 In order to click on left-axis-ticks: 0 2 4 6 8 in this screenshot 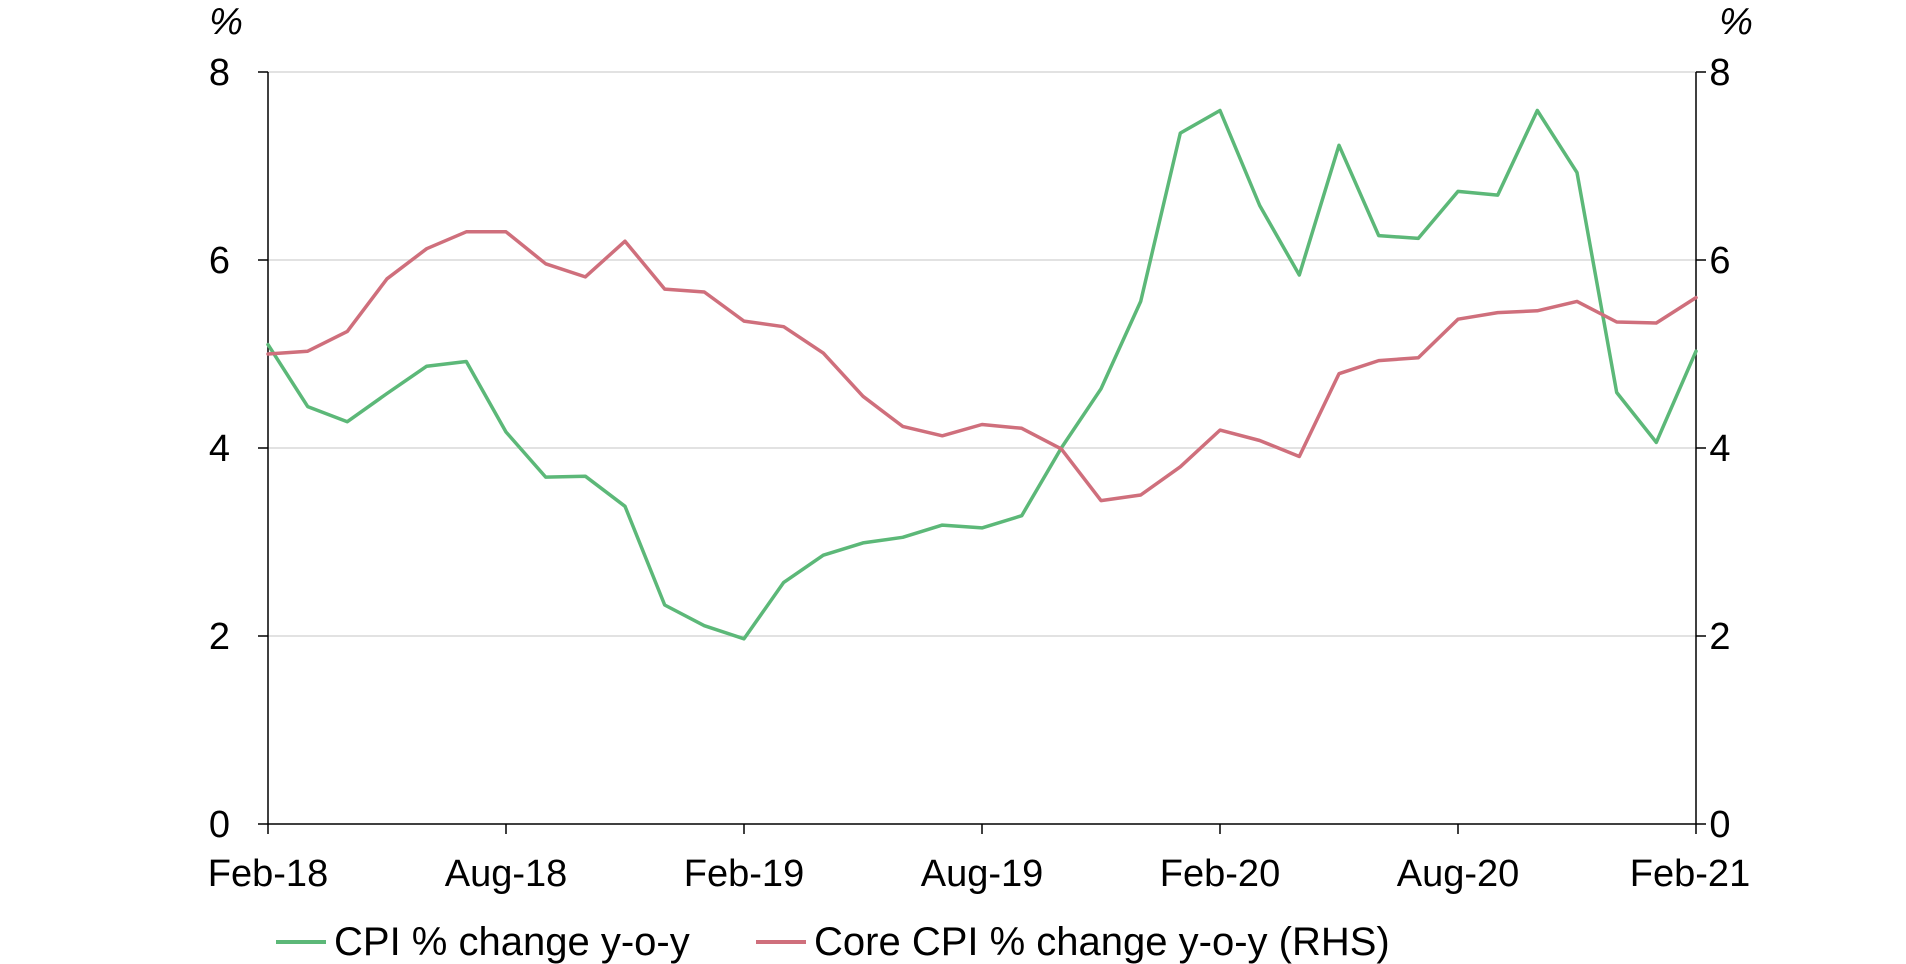, I will do `click(238, 449)`.